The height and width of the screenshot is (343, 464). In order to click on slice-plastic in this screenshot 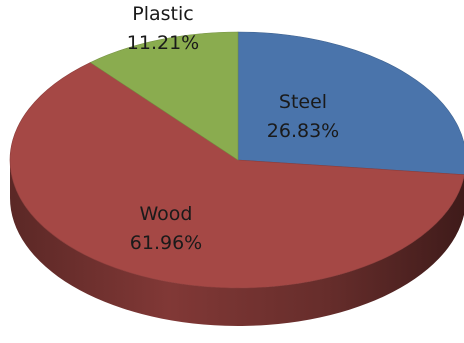, I will do `click(164, 96)`.